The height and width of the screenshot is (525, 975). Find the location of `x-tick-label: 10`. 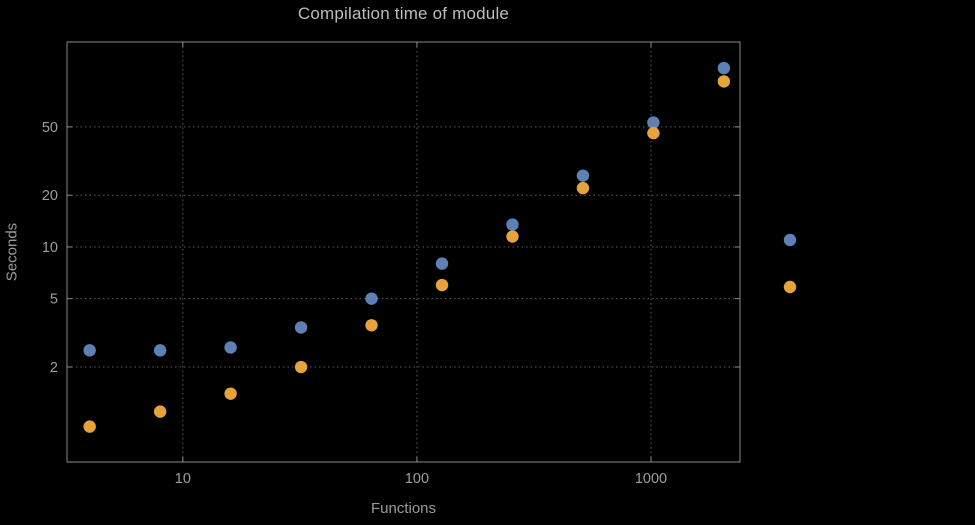

x-tick-label: 10 is located at coordinates (183, 479).